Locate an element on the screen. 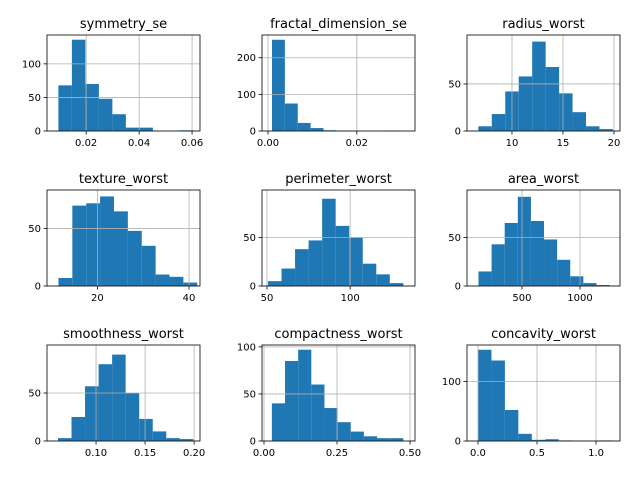  x-tick-label: 20 is located at coordinates (614, 143).